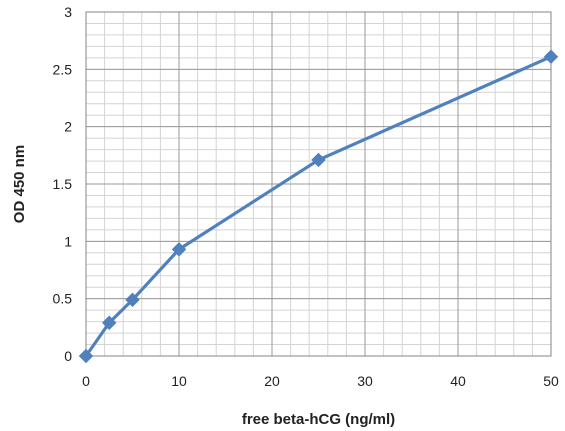 The width and height of the screenshot is (565, 431). What do you see at coordinates (458, 381) in the screenshot?
I see `x-tick-label: 40` at bounding box center [458, 381].